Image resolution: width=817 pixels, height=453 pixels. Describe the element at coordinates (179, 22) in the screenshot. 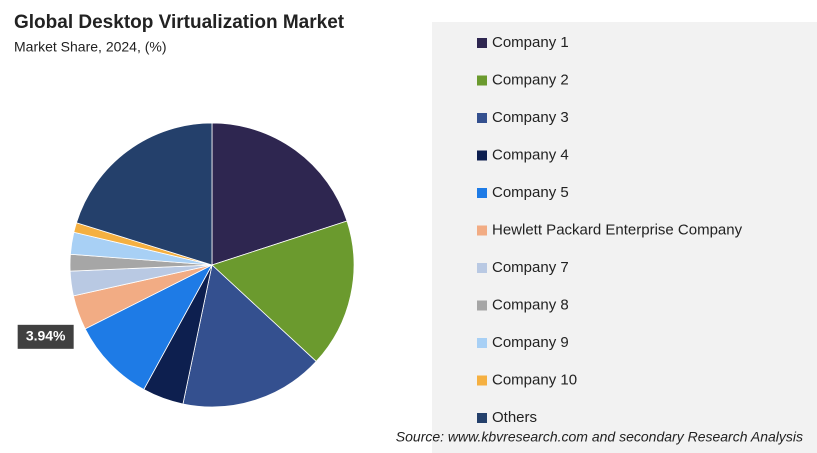

I see `chart-title: Global Desktop Virtualization Market` at that location.